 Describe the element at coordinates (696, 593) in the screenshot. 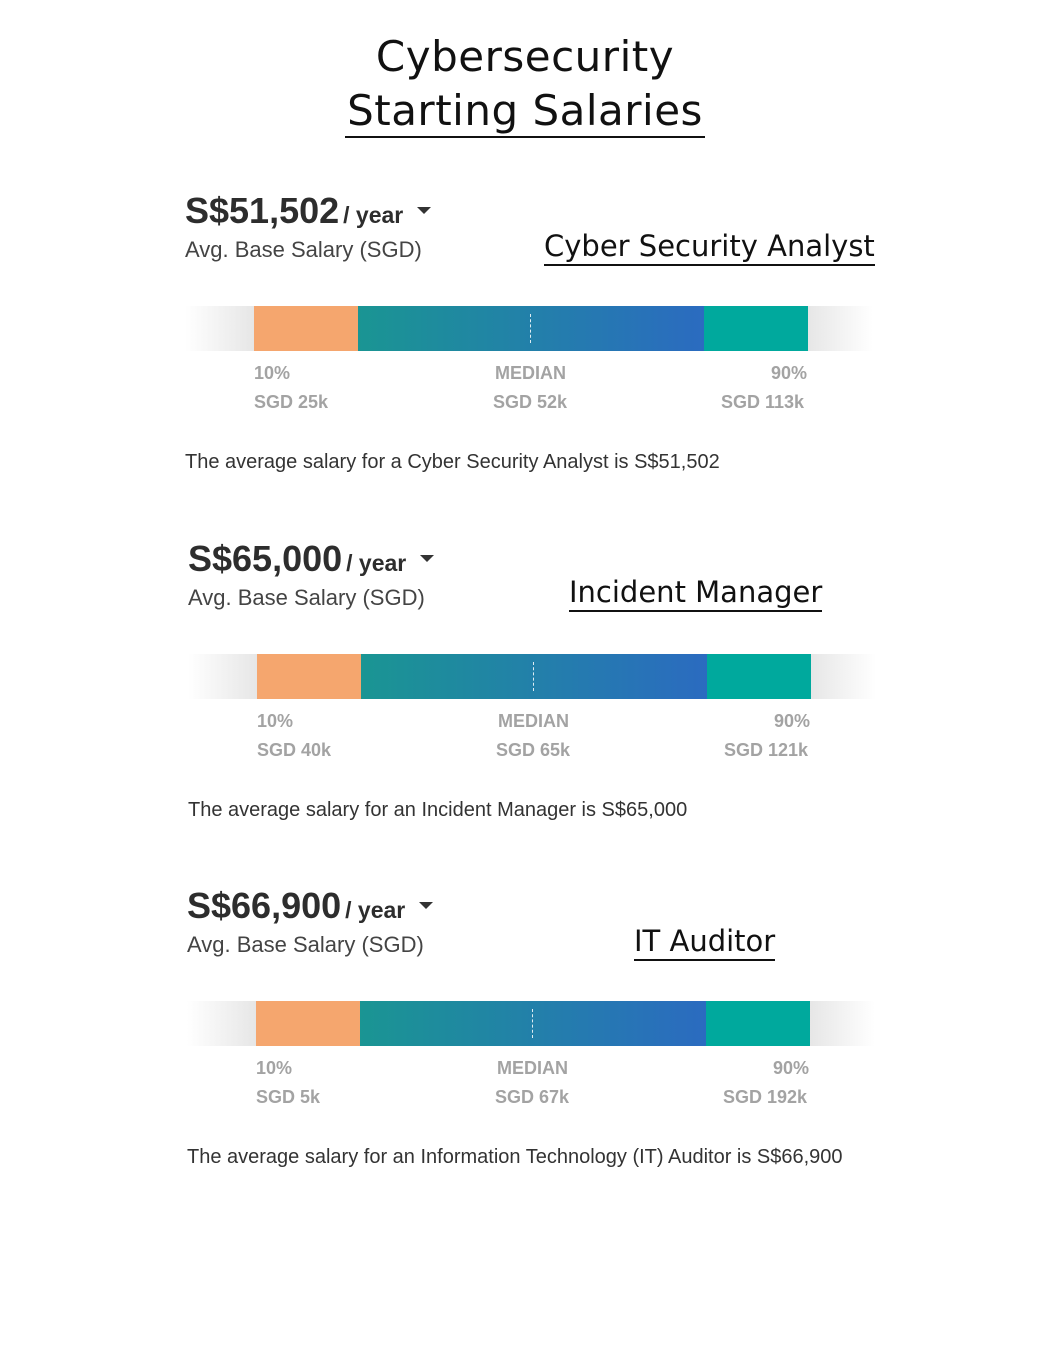

I see `role-title: Incident Manager` at that location.